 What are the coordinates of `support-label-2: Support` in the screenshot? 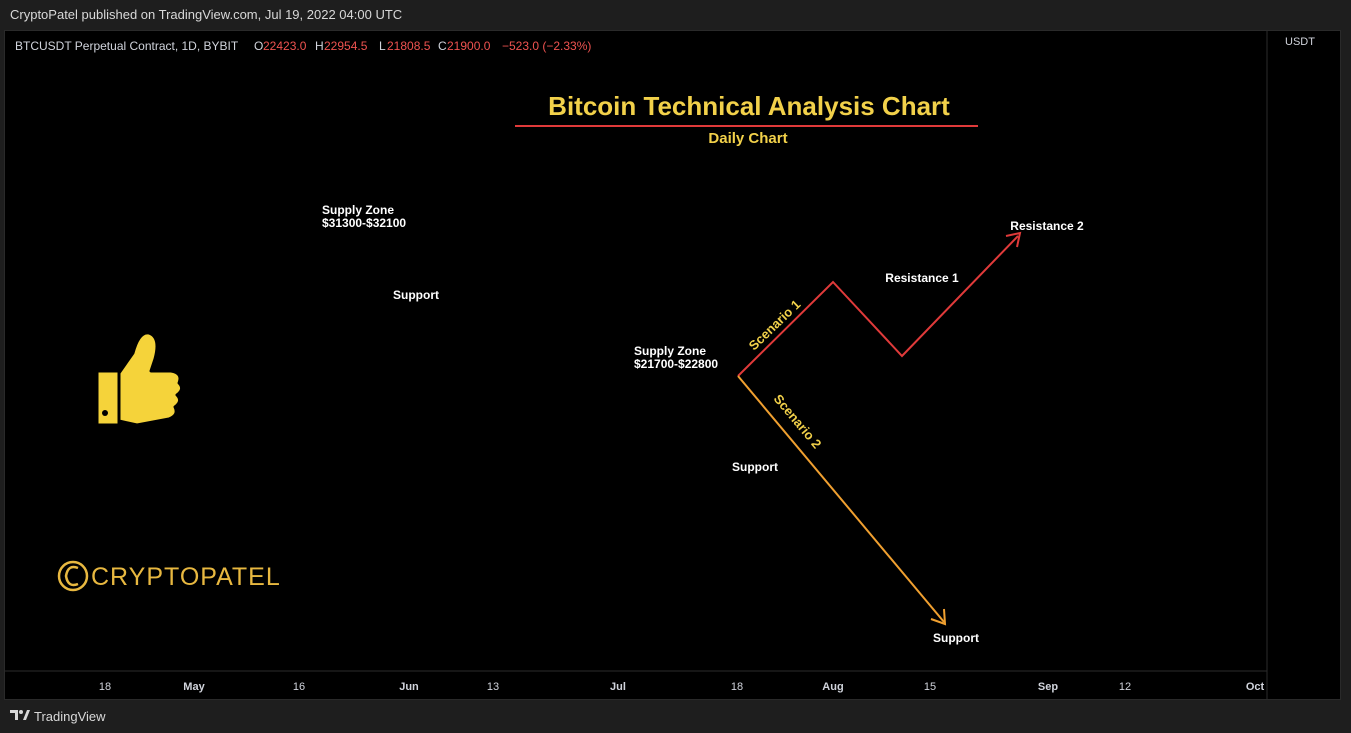 It's located at (755, 467).